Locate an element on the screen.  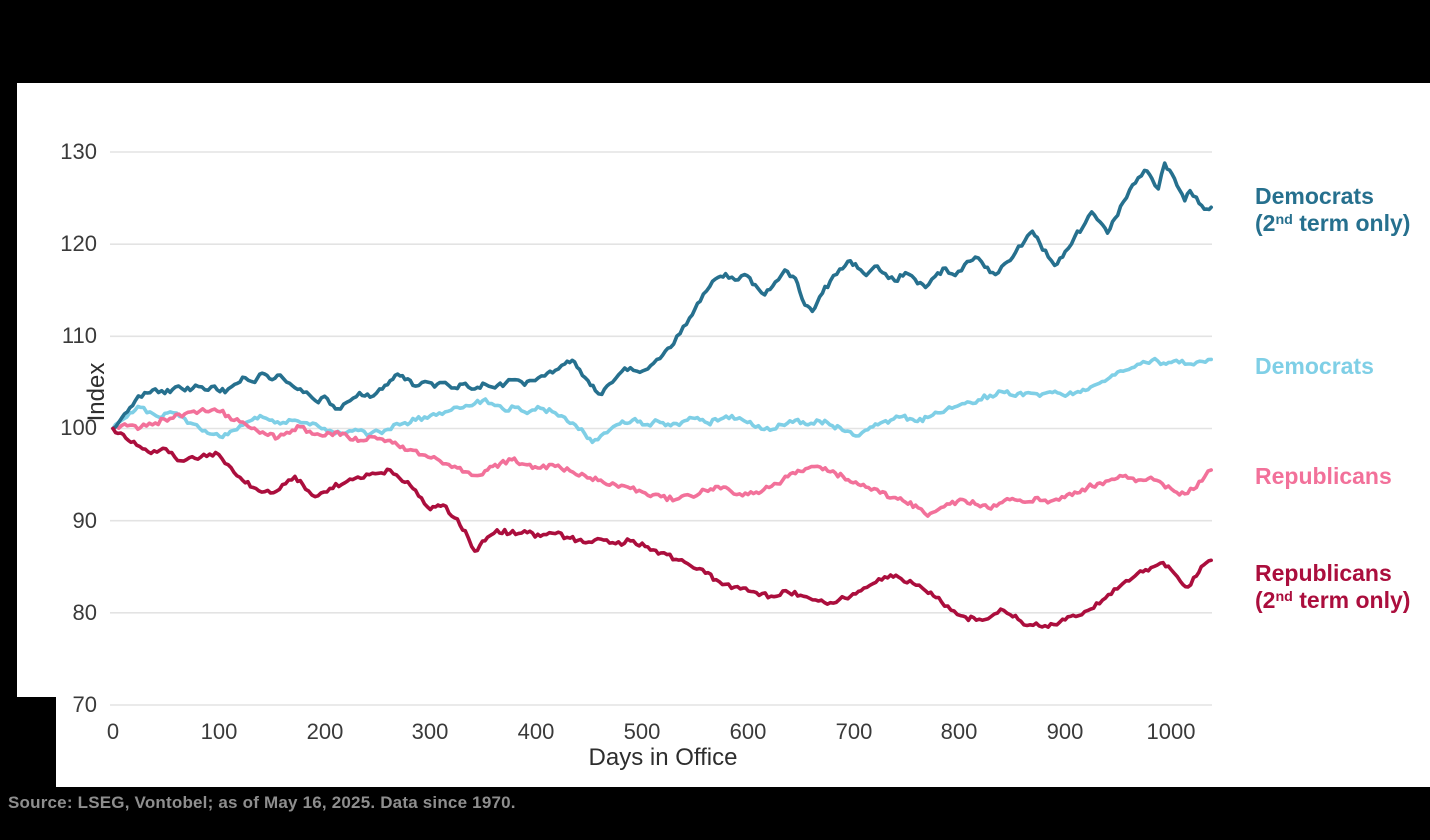
x-axis-title: Days in Office is located at coordinates (663, 757).